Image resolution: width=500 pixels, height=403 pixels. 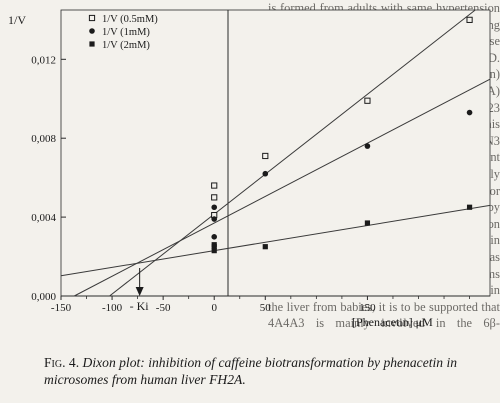 What do you see at coordinates (266, 308) in the screenshot?
I see `x-tick-label: 50` at bounding box center [266, 308].